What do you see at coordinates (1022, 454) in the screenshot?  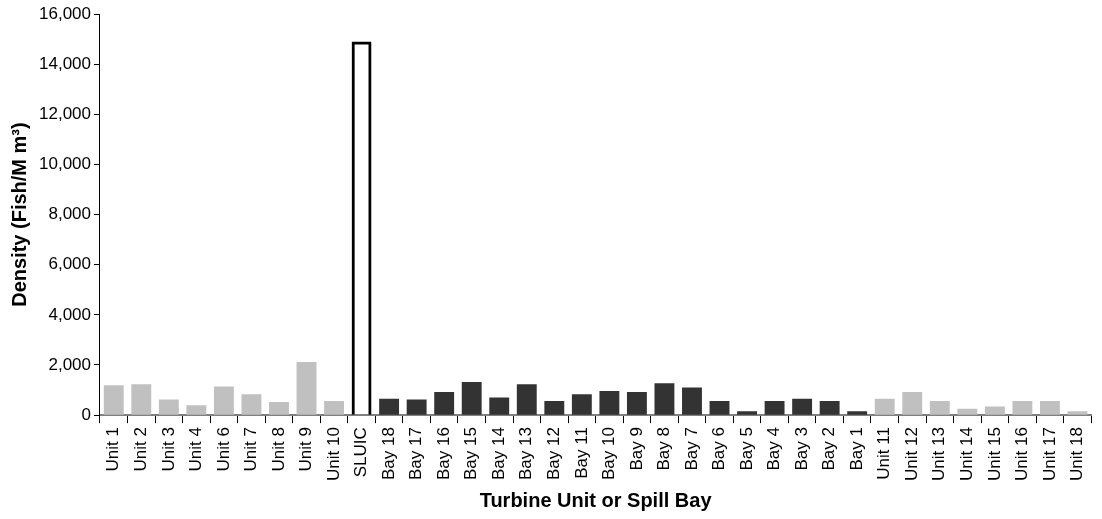 I see `x-tick-label: Unit 16` at bounding box center [1022, 454].